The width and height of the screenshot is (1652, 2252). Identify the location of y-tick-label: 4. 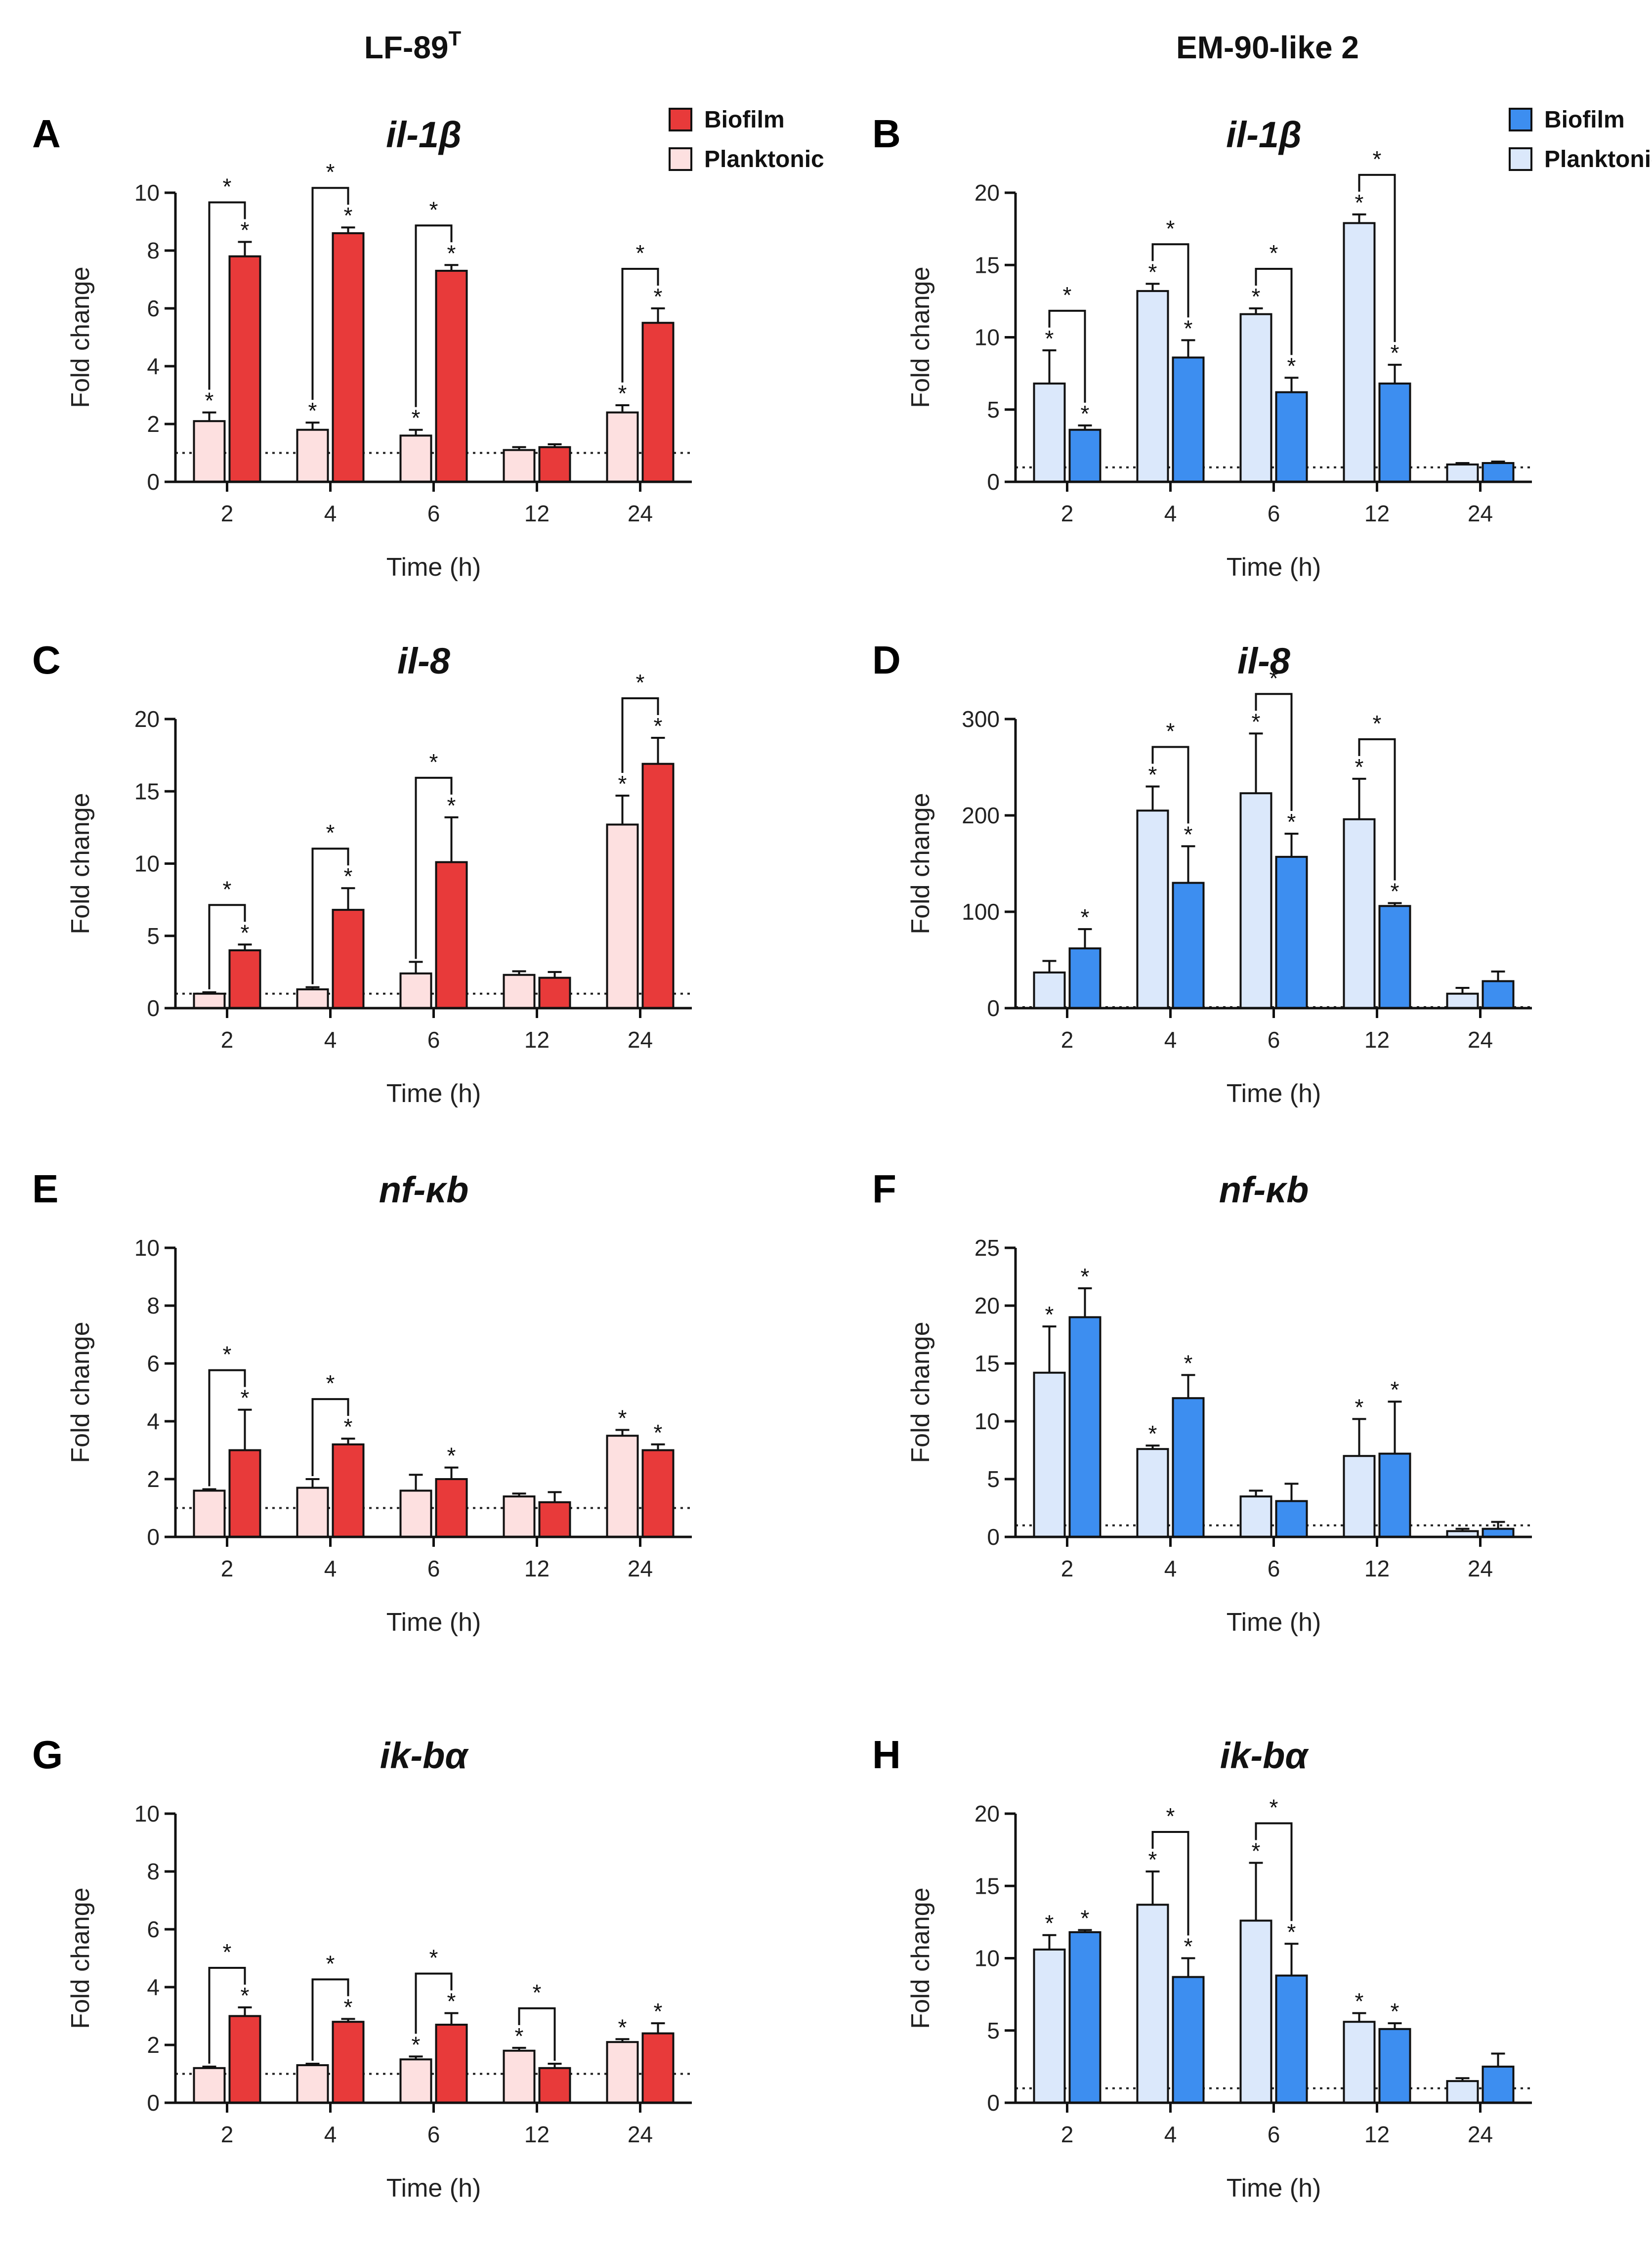
(153, 1987).